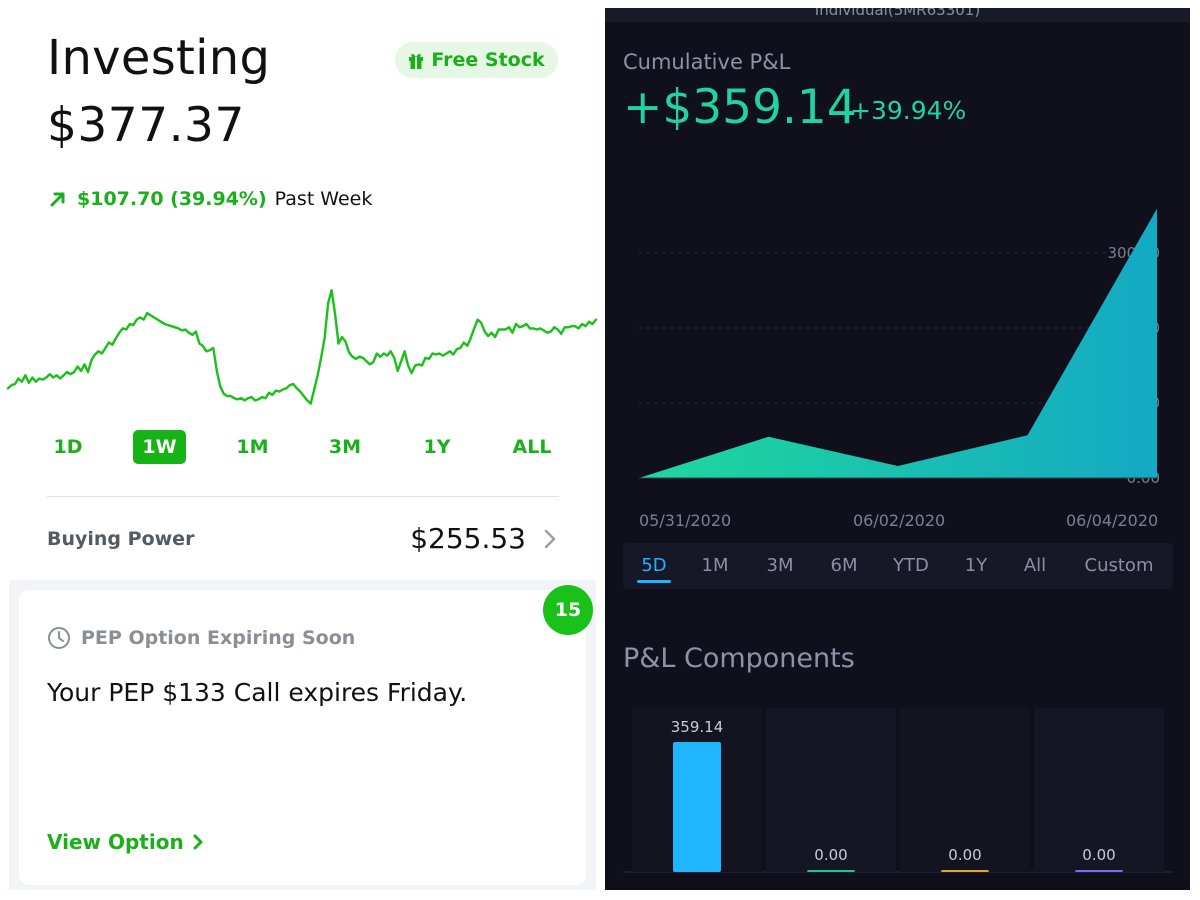  What do you see at coordinates (739, 658) in the screenshot?
I see `pl-components-title: P&L Components` at bounding box center [739, 658].